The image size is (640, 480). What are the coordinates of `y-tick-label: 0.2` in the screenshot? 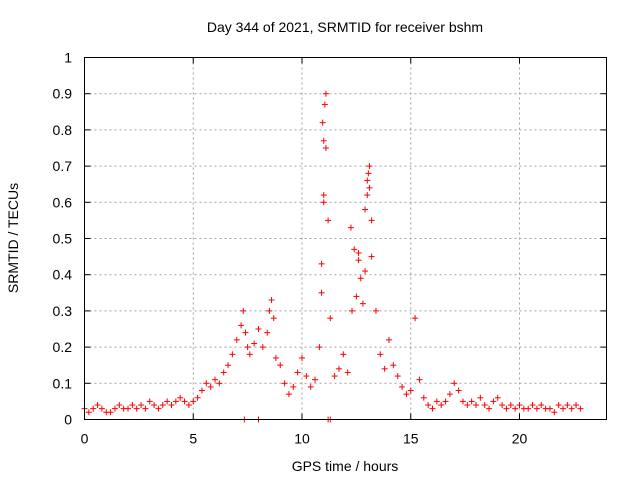 It's located at (63, 347).